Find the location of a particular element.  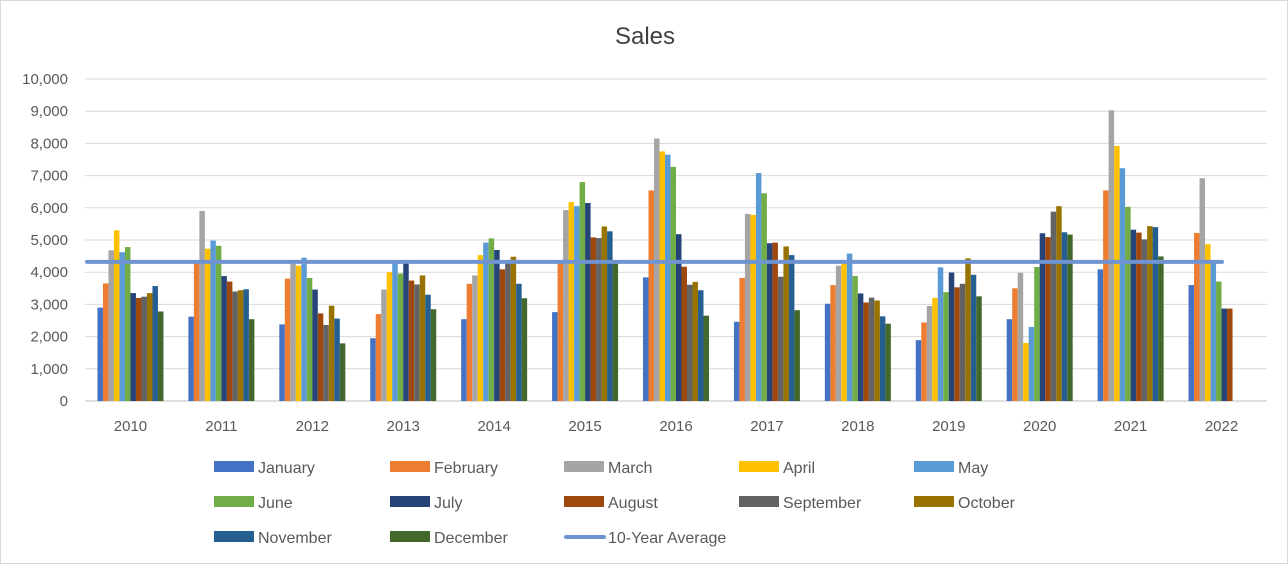

bar-february-2012 is located at coordinates (287, 339).